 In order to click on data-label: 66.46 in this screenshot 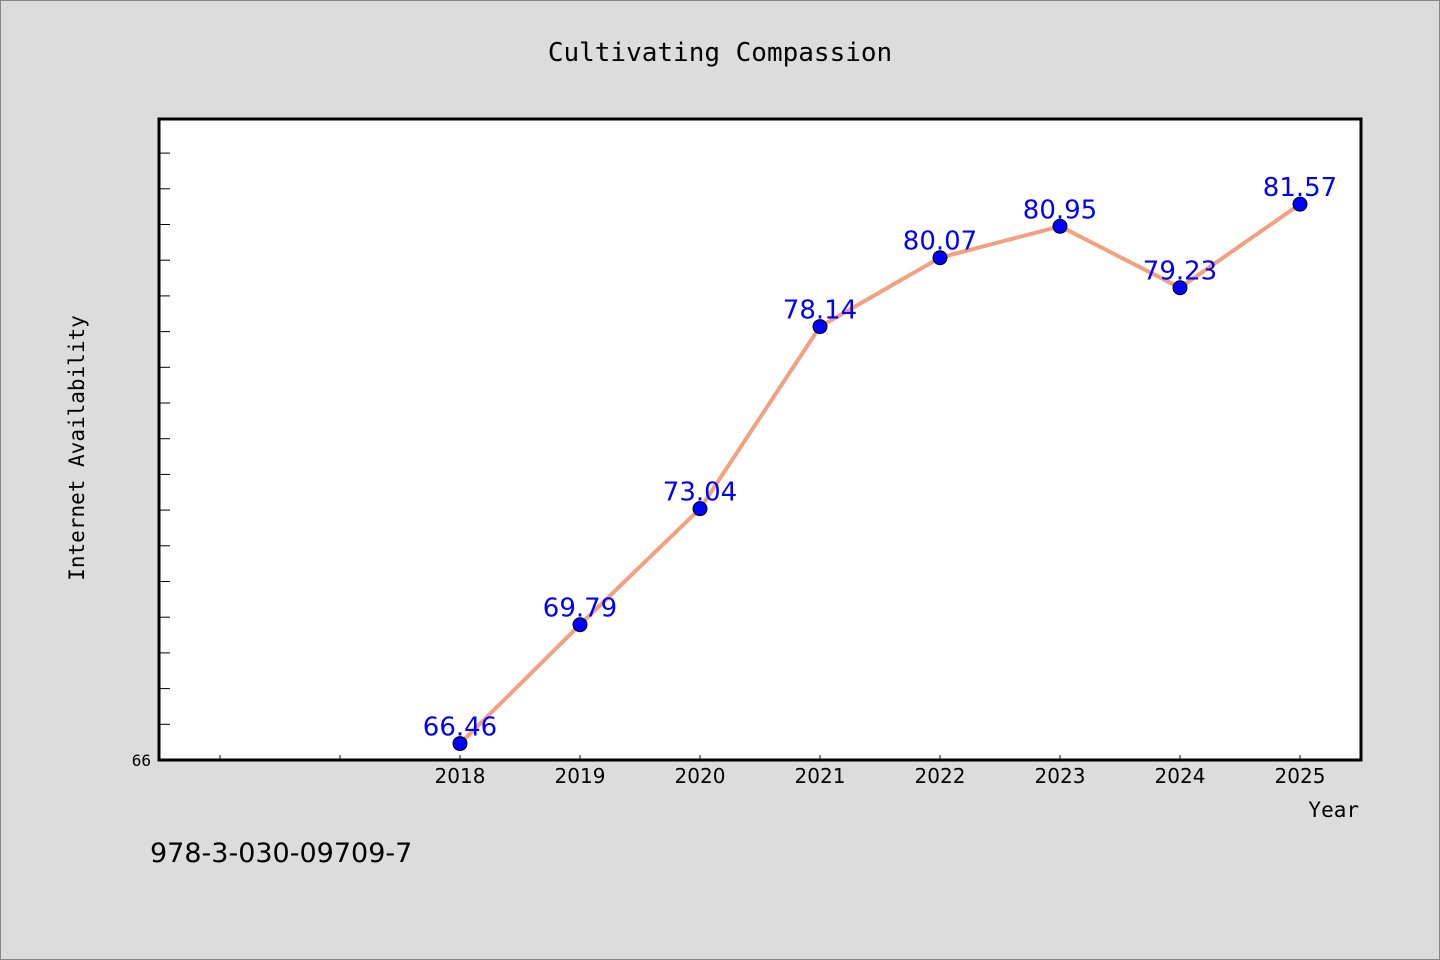, I will do `click(460, 728)`.